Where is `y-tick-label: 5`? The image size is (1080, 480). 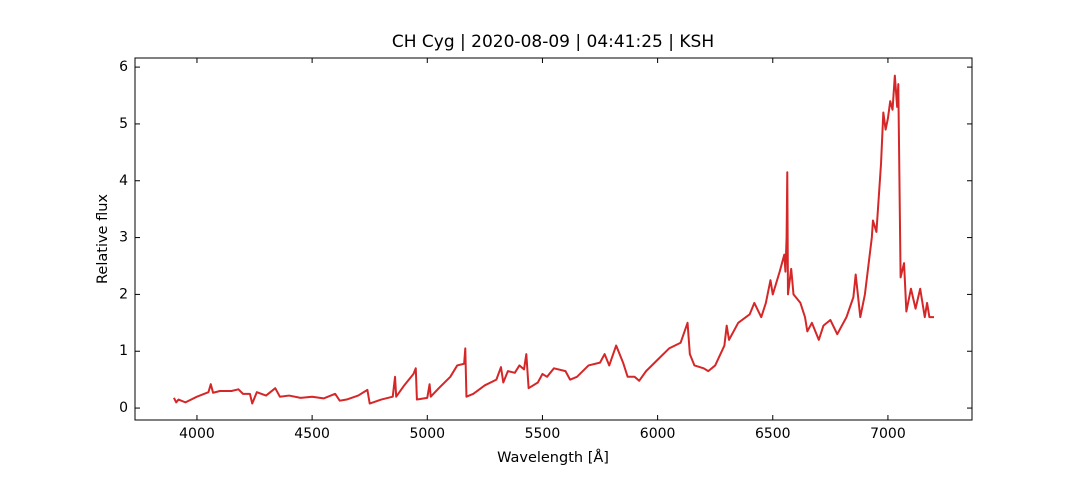 y-tick-label: 5 is located at coordinates (123, 124).